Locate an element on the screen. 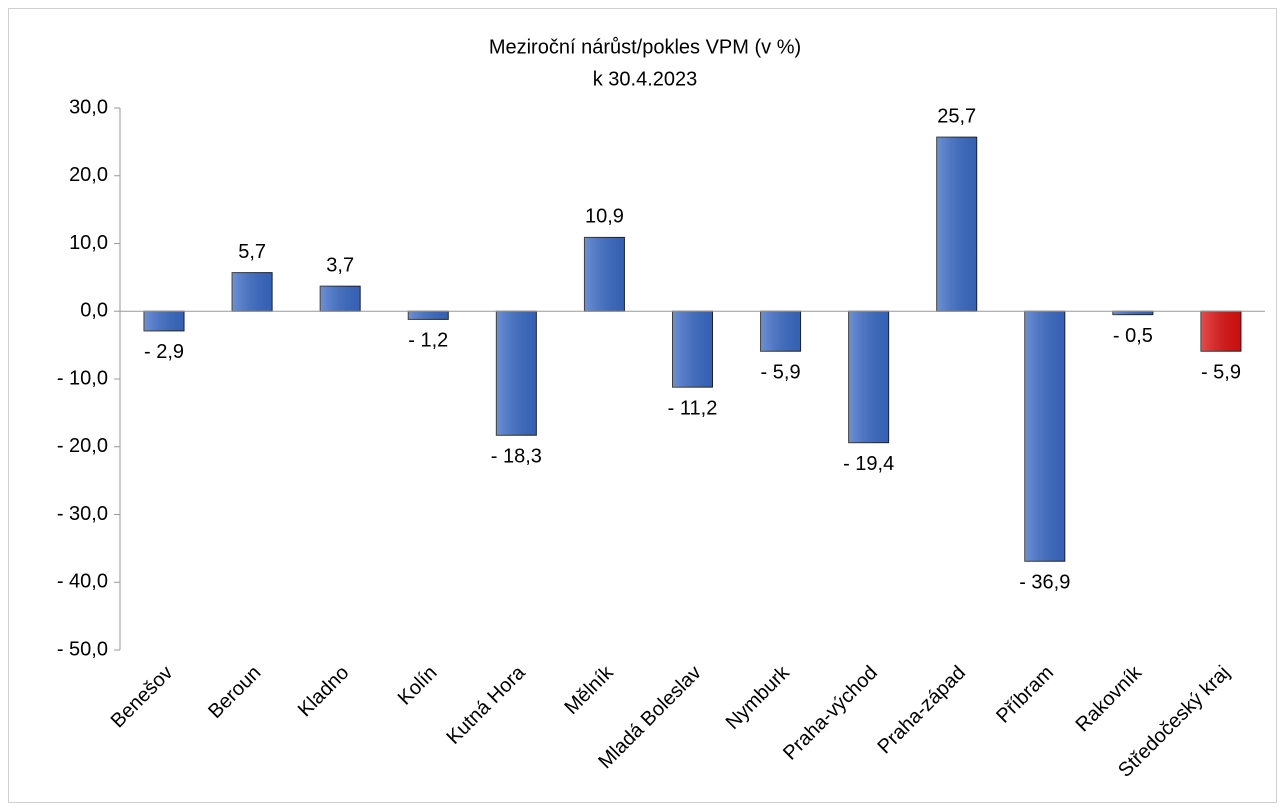  value-label: - 36,9 is located at coordinates (1044, 583).